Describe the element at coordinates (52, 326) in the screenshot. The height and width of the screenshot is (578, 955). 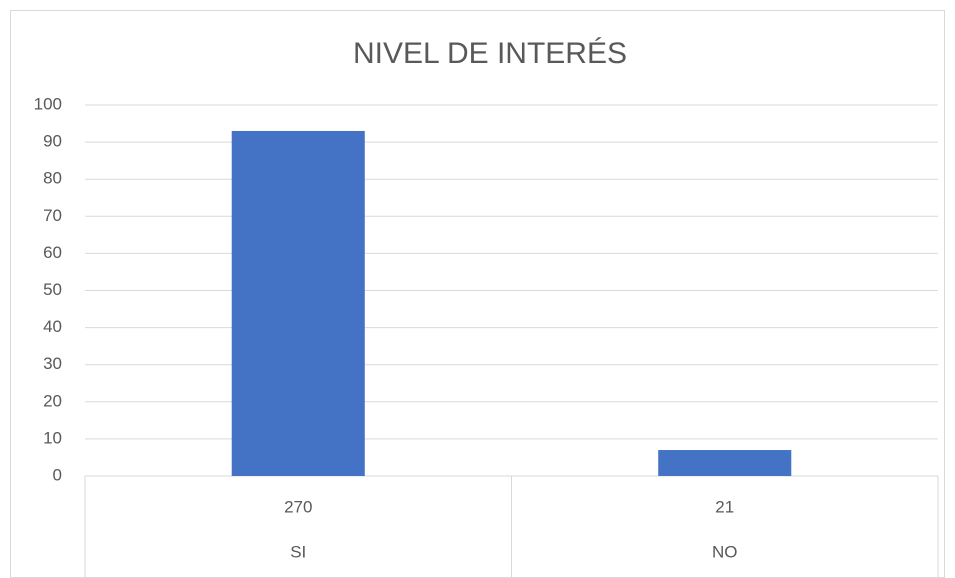
I see `y-tick-label: 40` at that location.